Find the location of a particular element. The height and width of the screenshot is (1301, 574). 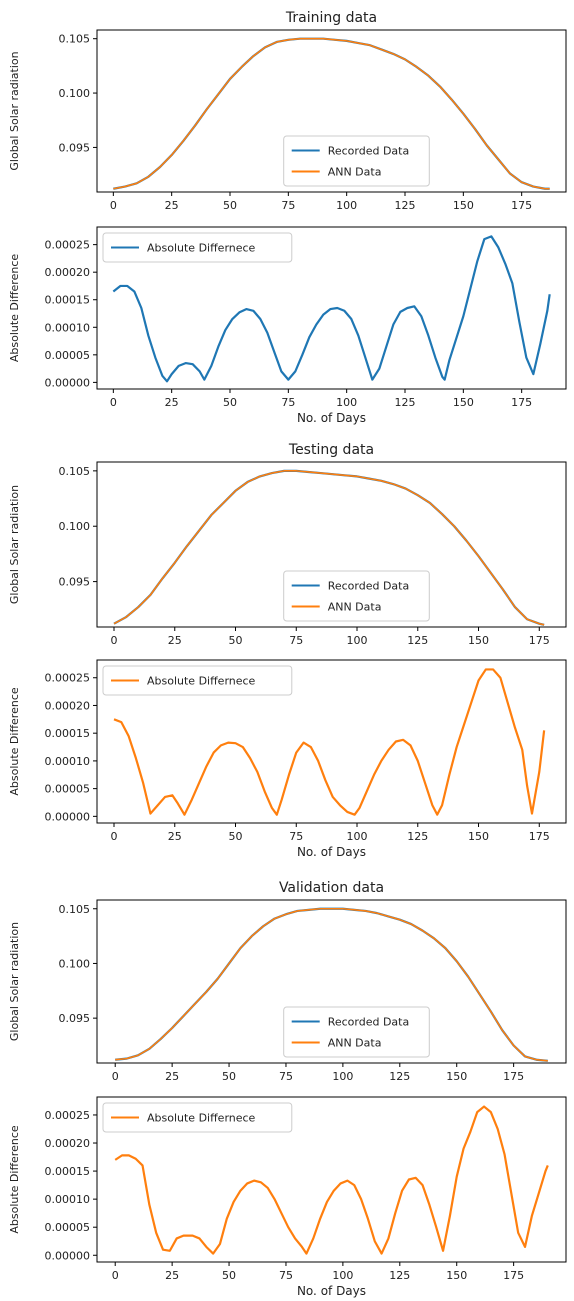

y-tick-label: 0.00010 is located at coordinates (68, 1199).